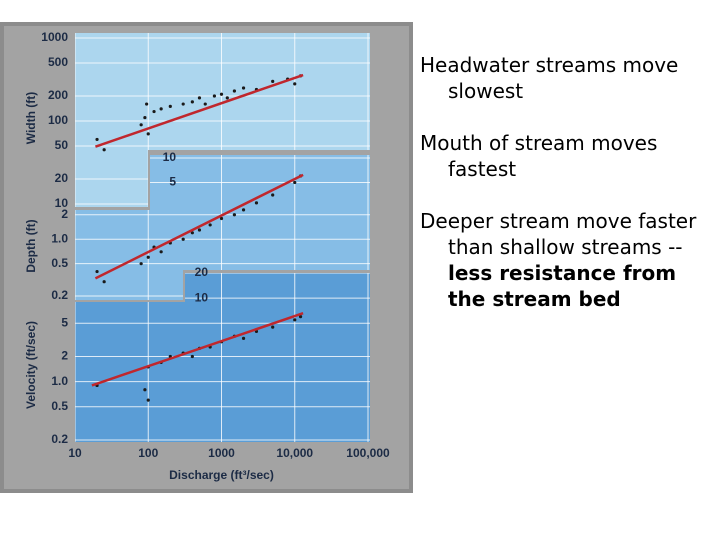 The height and width of the screenshot is (540, 720). I want to click on y-axis-label: Depth (ft), so click(31, 245).